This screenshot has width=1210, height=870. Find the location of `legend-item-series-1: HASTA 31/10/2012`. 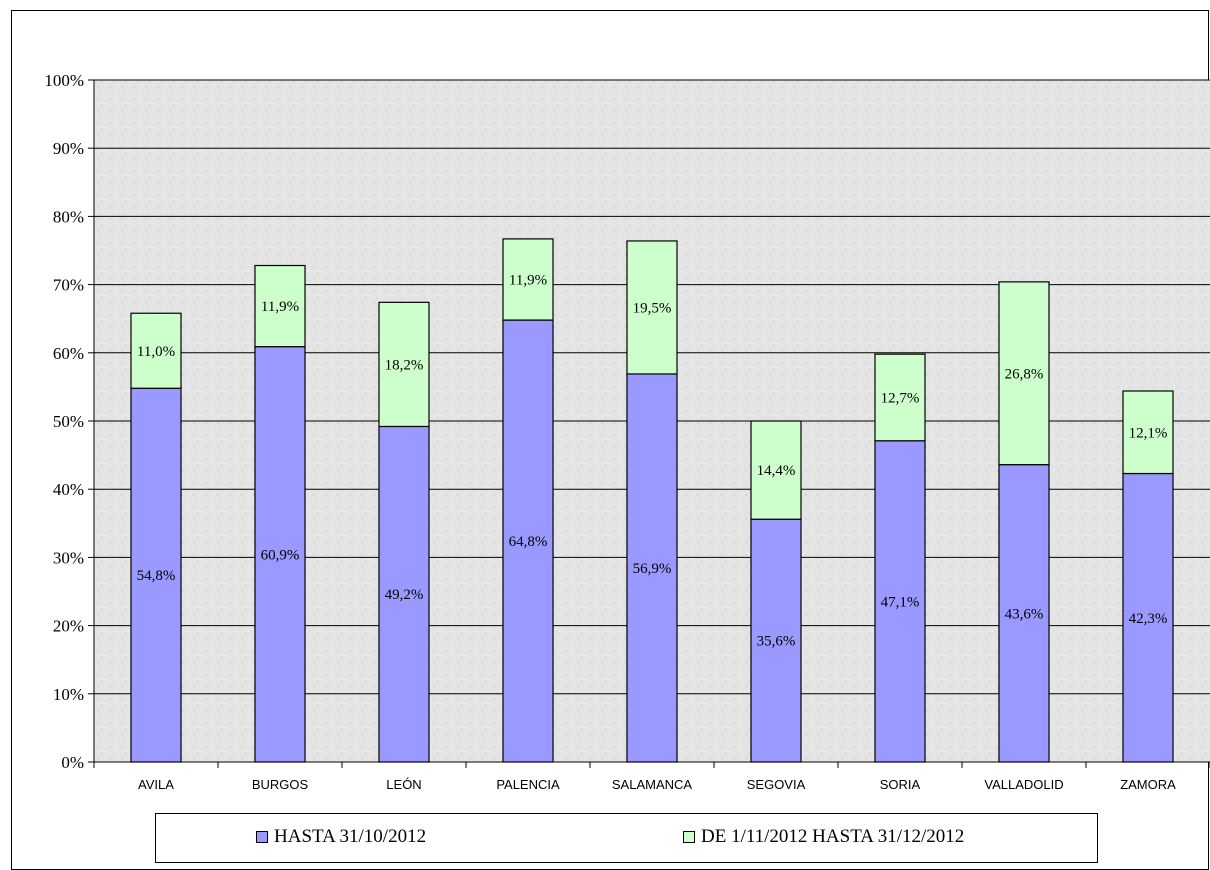

legend-item-series-1: HASTA 31/10/2012 is located at coordinates (341, 837).